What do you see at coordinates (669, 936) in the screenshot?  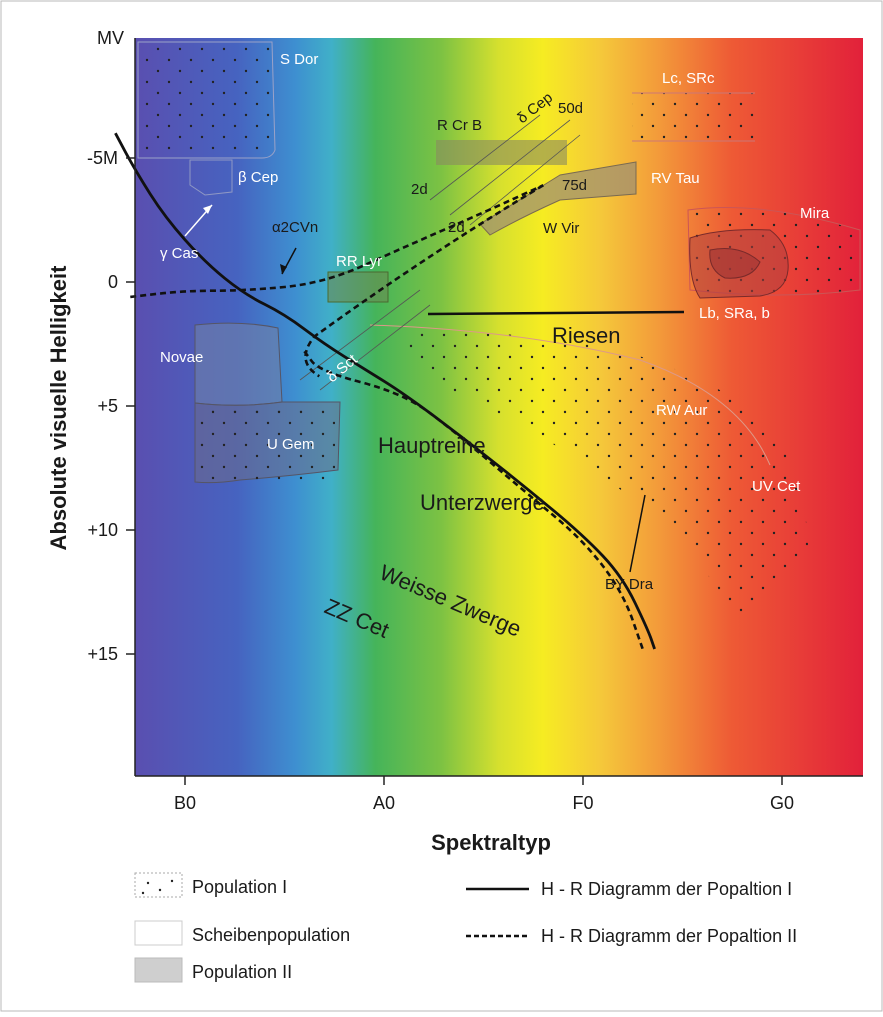 I see `legend-label: H - R Diagramm der Popaltion II` at bounding box center [669, 936].